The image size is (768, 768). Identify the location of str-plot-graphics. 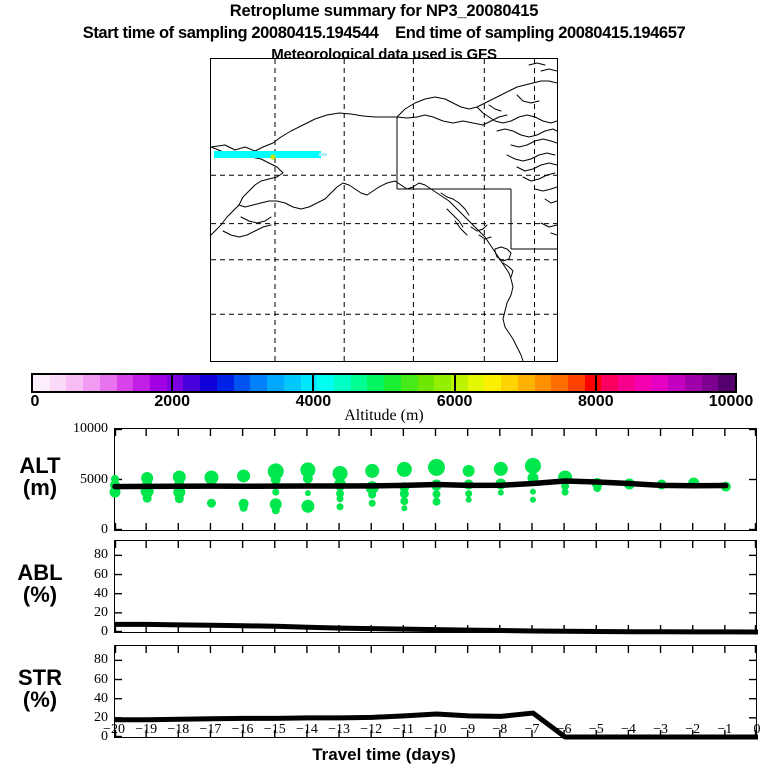
(436, 693).